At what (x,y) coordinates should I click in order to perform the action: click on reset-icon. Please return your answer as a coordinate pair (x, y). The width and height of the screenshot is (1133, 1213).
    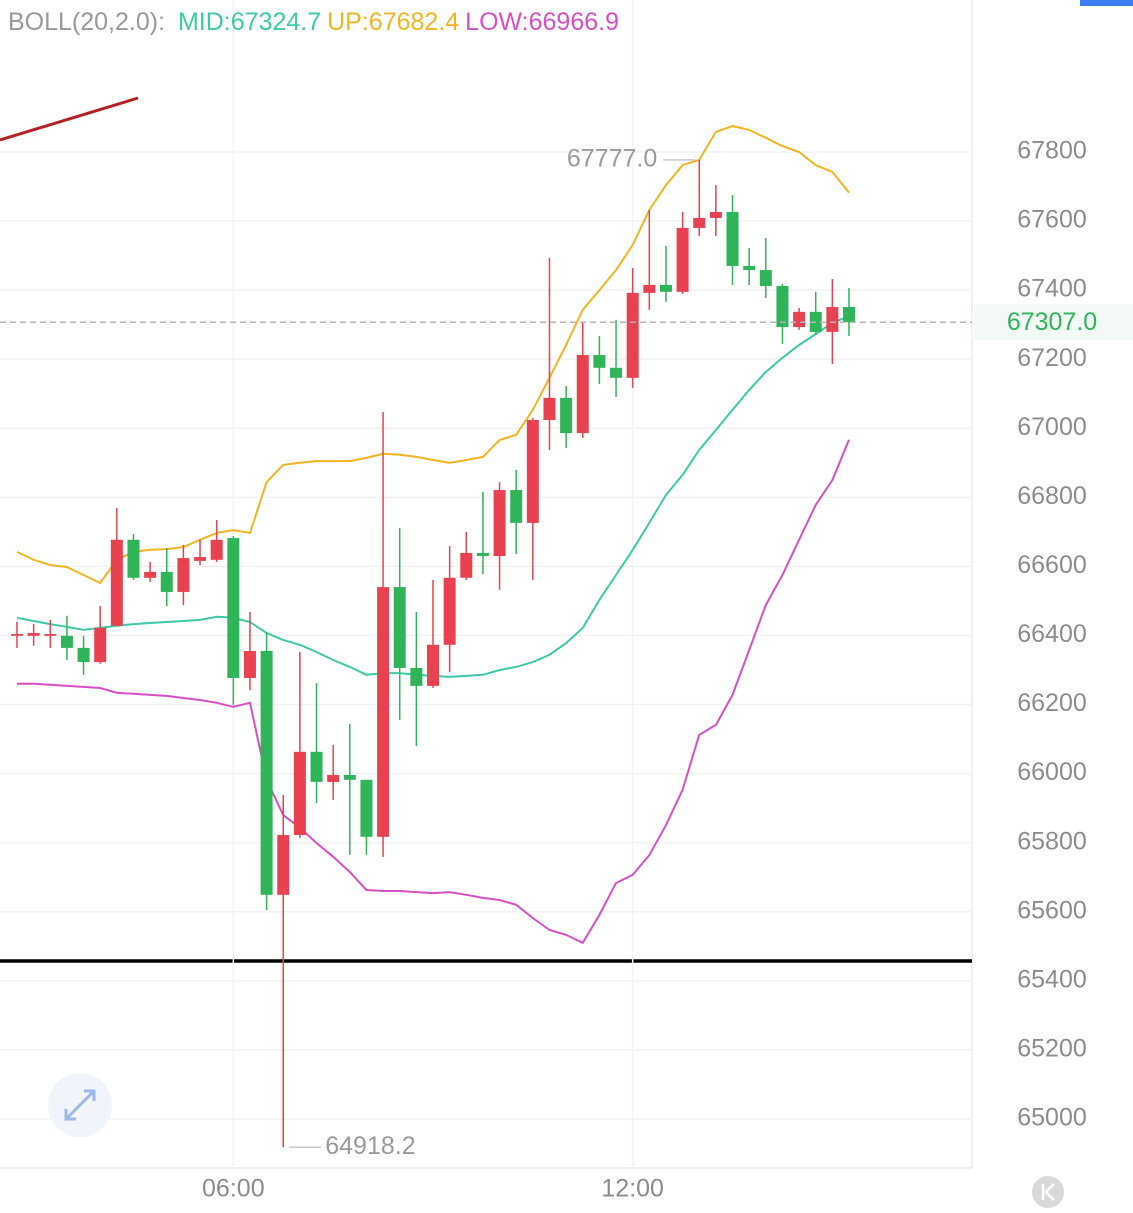
    Looking at the image, I should click on (1048, 1192).